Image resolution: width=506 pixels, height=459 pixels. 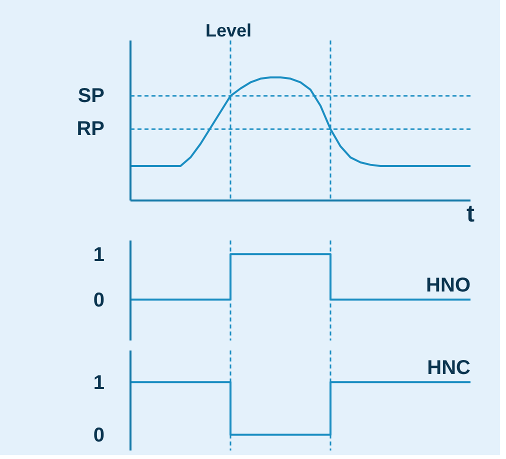 I want to click on x-axis-title: t, so click(x=470, y=214).